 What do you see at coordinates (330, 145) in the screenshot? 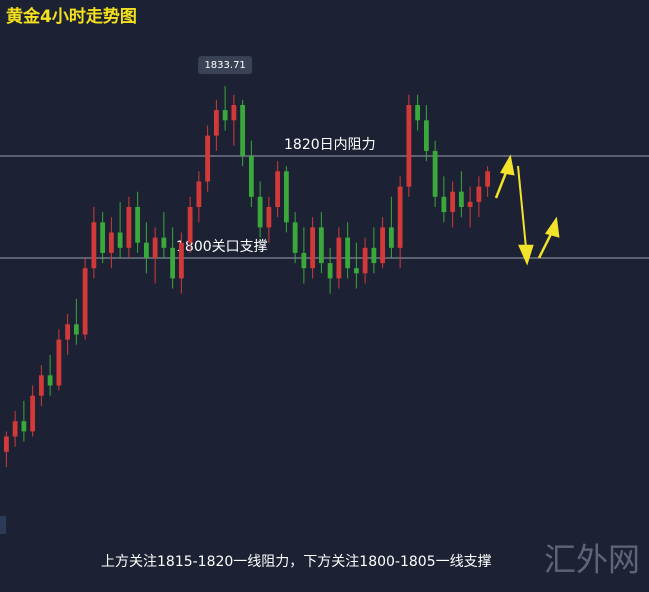
I see `level-label: 1820日内阻力` at bounding box center [330, 145].